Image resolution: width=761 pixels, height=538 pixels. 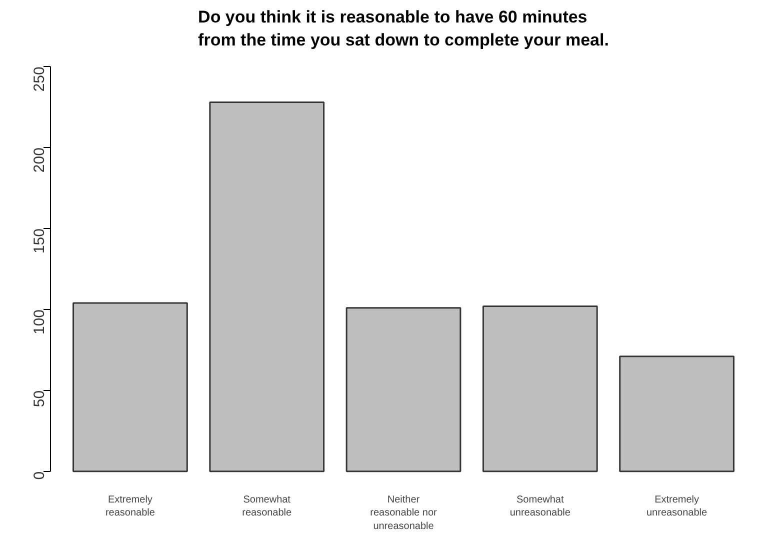 I want to click on y-tick-label: 200, so click(x=39, y=160).